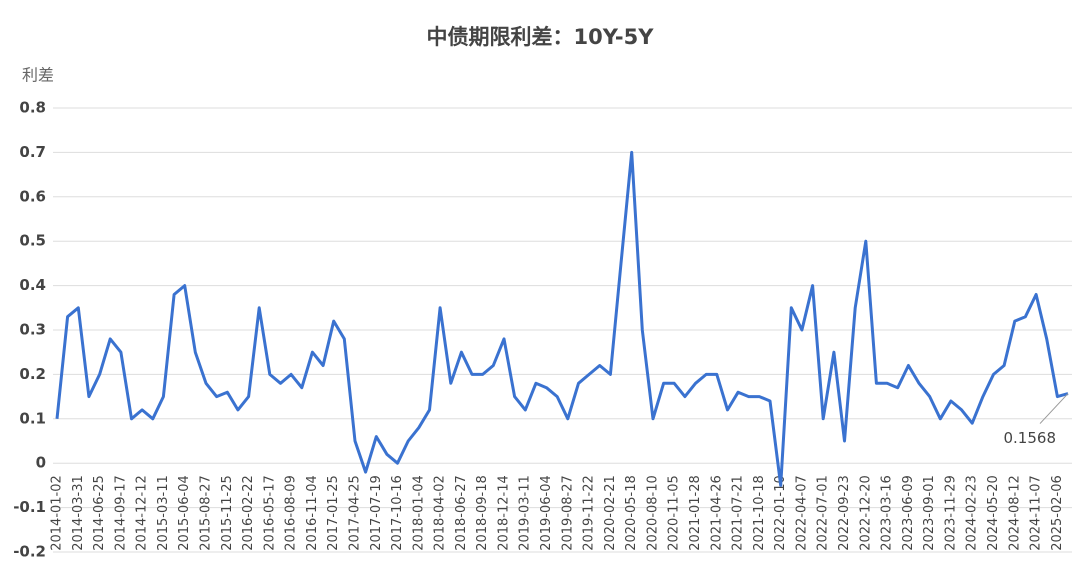 The height and width of the screenshot is (581, 1080). What do you see at coordinates (865, 513) in the screenshot?
I see `x-tick-label: 2022-12-20` at bounding box center [865, 513].